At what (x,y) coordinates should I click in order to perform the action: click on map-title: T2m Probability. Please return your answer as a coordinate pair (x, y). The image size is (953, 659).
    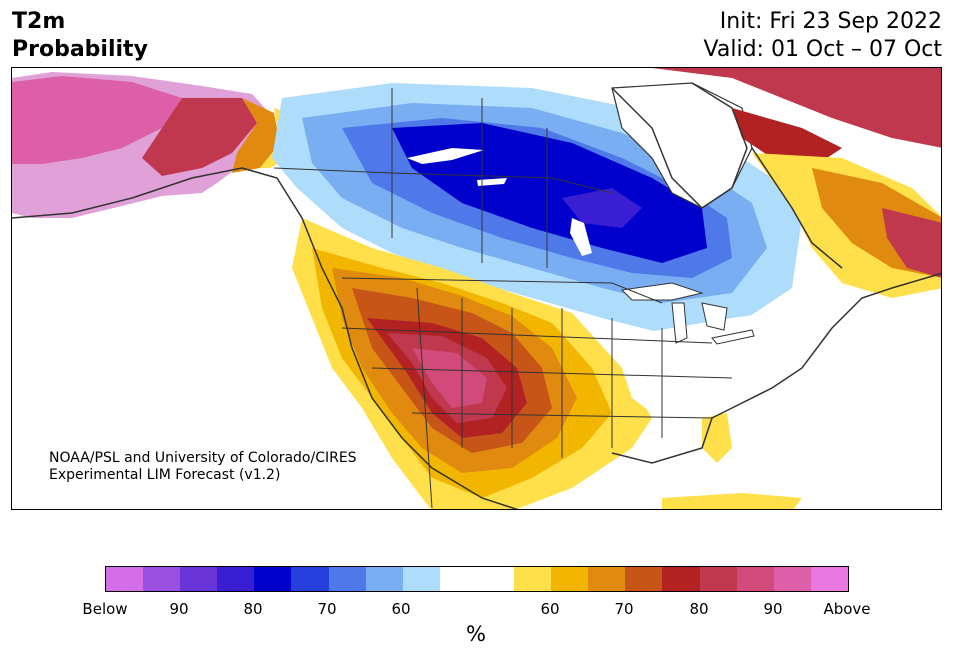
    Looking at the image, I should click on (80, 36).